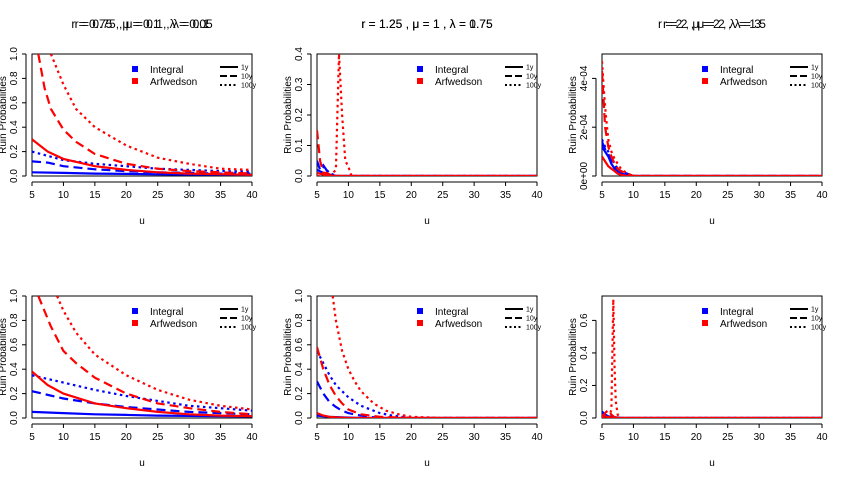  What do you see at coordinates (14, 320) in the screenshot?
I see `y-tick-label: 0.8` at bounding box center [14, 320].